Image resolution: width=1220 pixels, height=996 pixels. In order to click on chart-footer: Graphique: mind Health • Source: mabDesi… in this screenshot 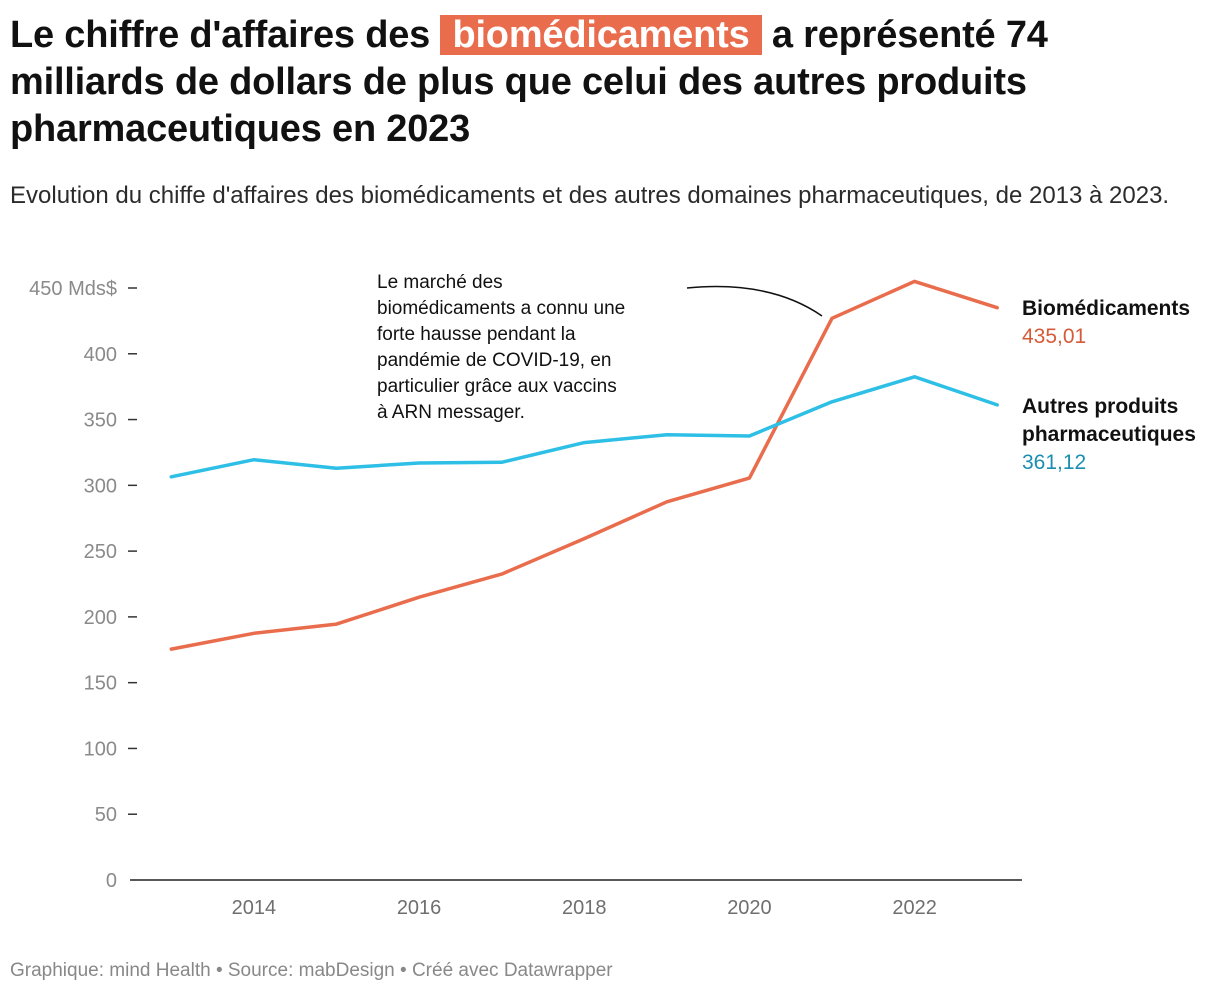, I will do `click(311, 970)`.